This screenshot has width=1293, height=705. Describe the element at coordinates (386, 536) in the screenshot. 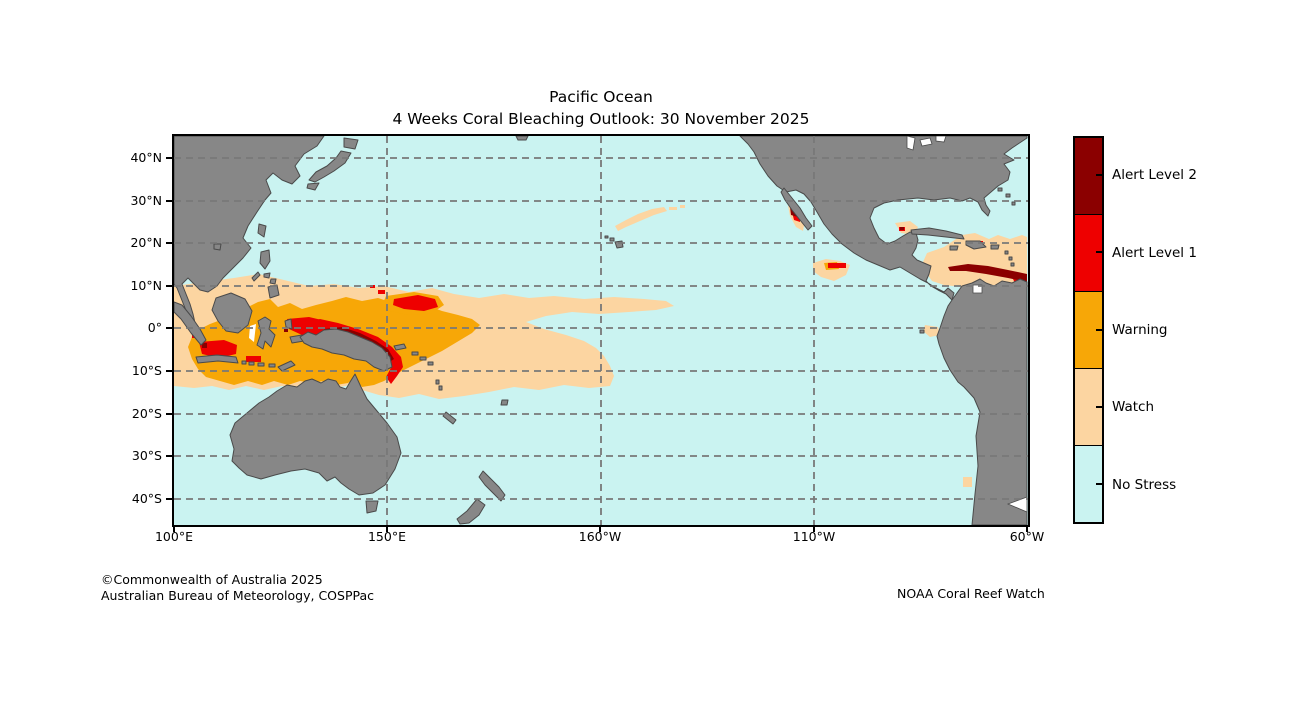

I see `x-tick-label: 150°E` at that location.